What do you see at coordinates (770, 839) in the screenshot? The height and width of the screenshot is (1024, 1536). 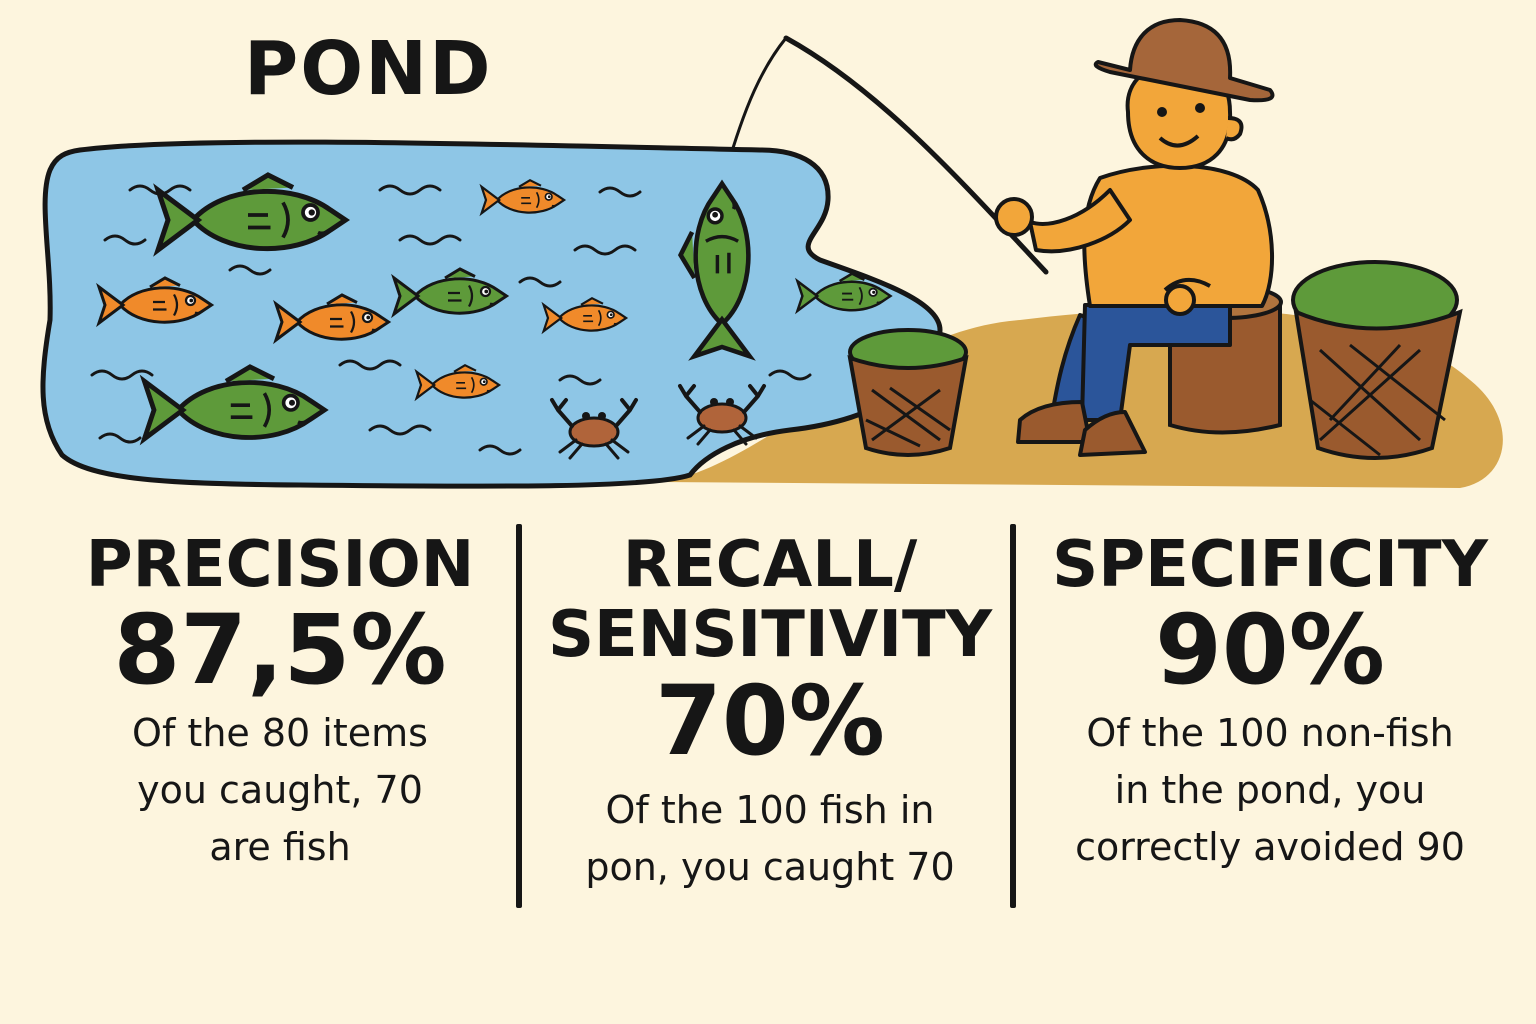 I see `recall-description: Of the 100 fish in pon, you caught 70` at bounding box center [770, 839].